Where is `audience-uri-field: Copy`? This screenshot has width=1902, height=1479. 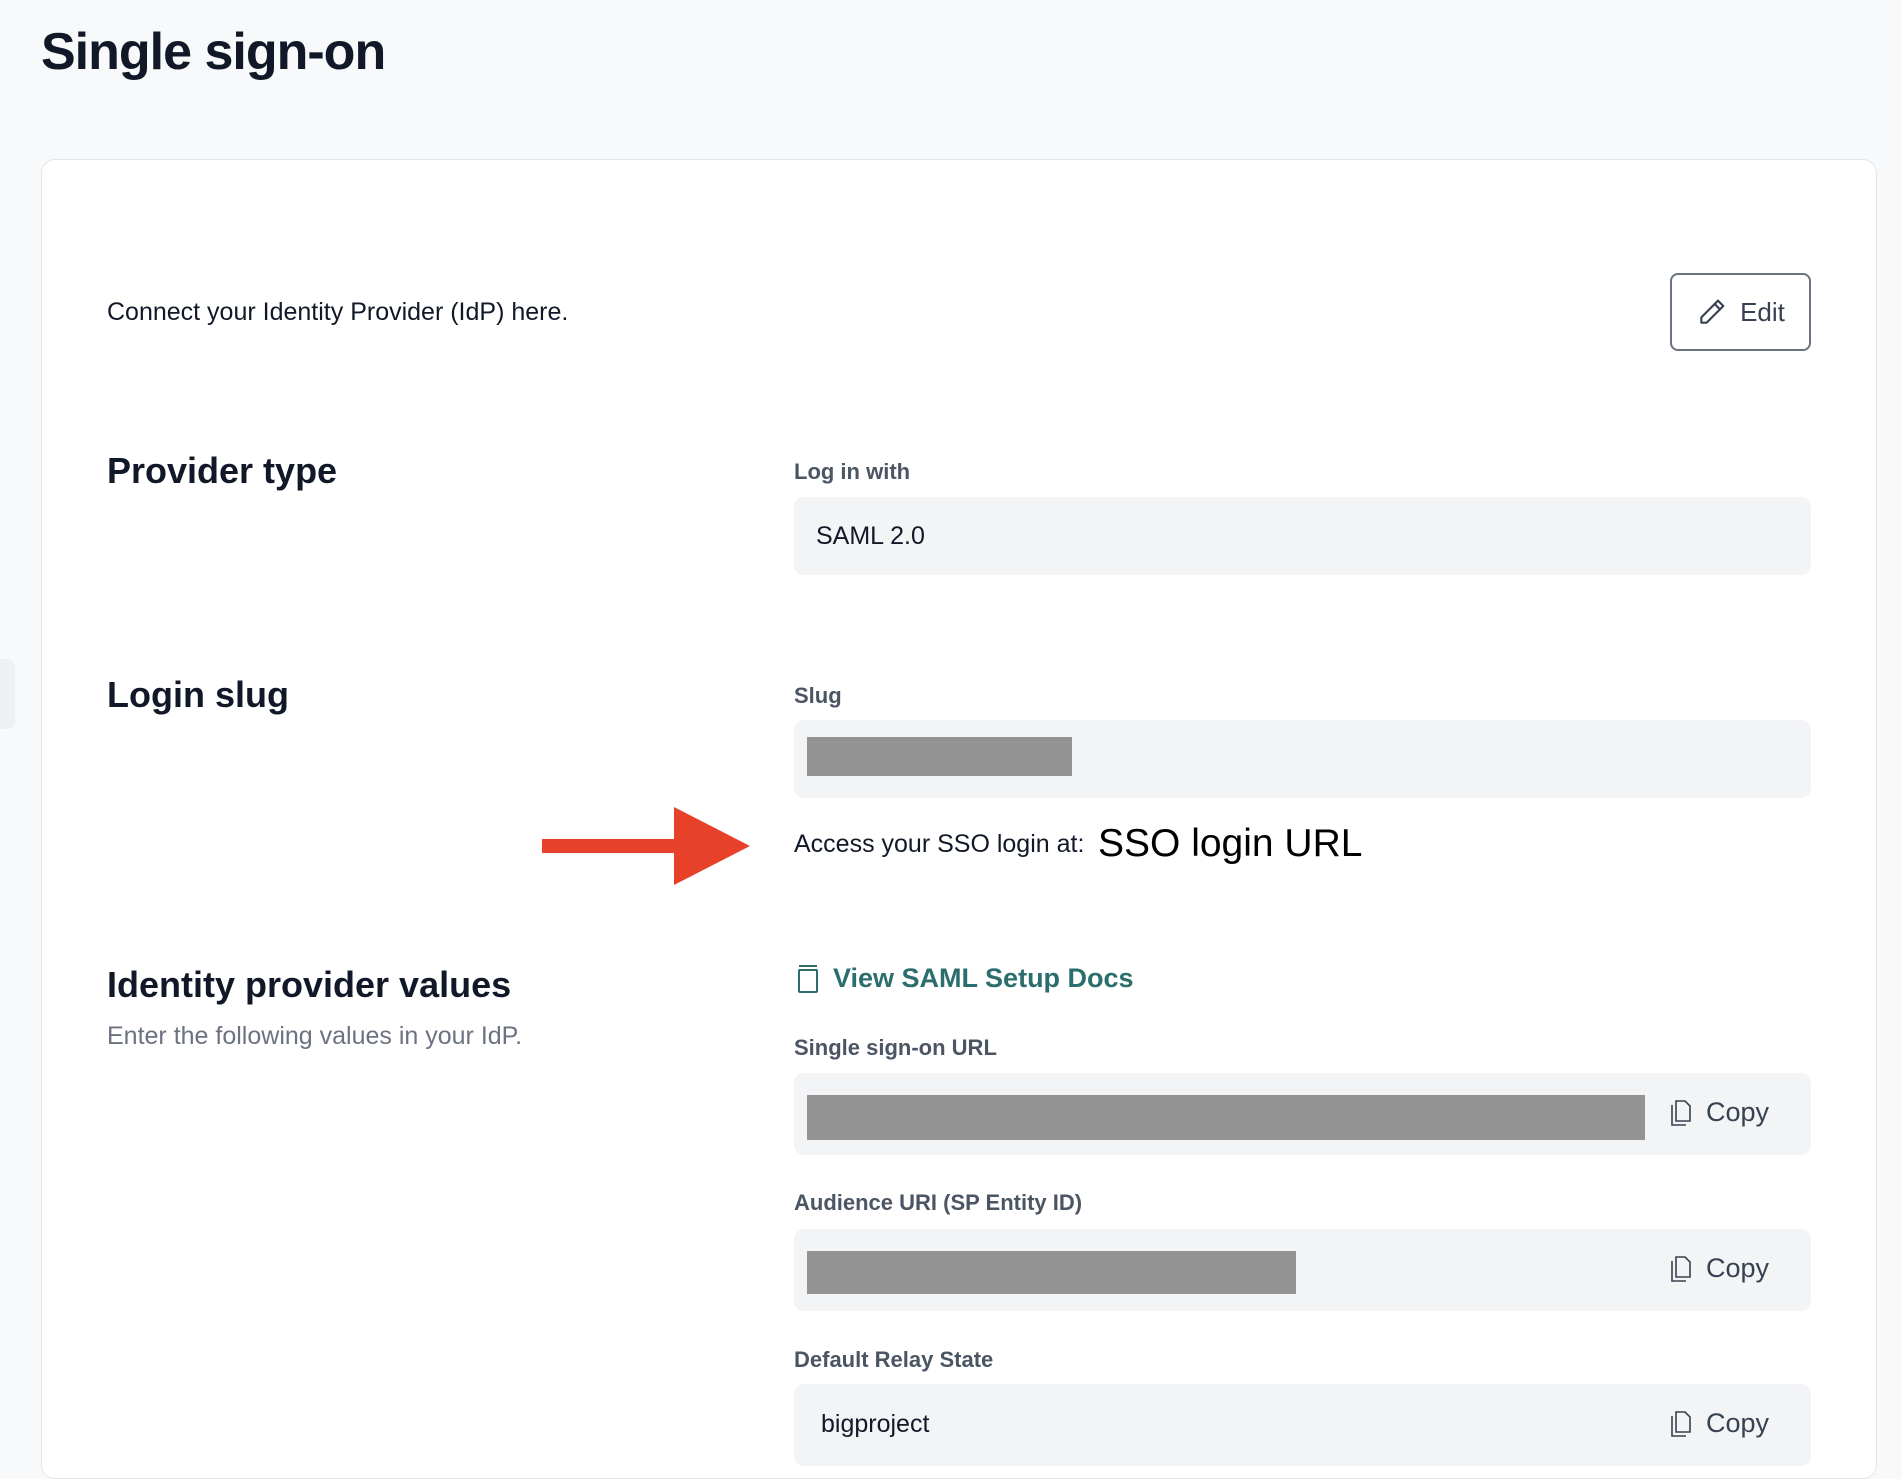
audience-uri-field: Copy is located at coordinates (1302, 1270).